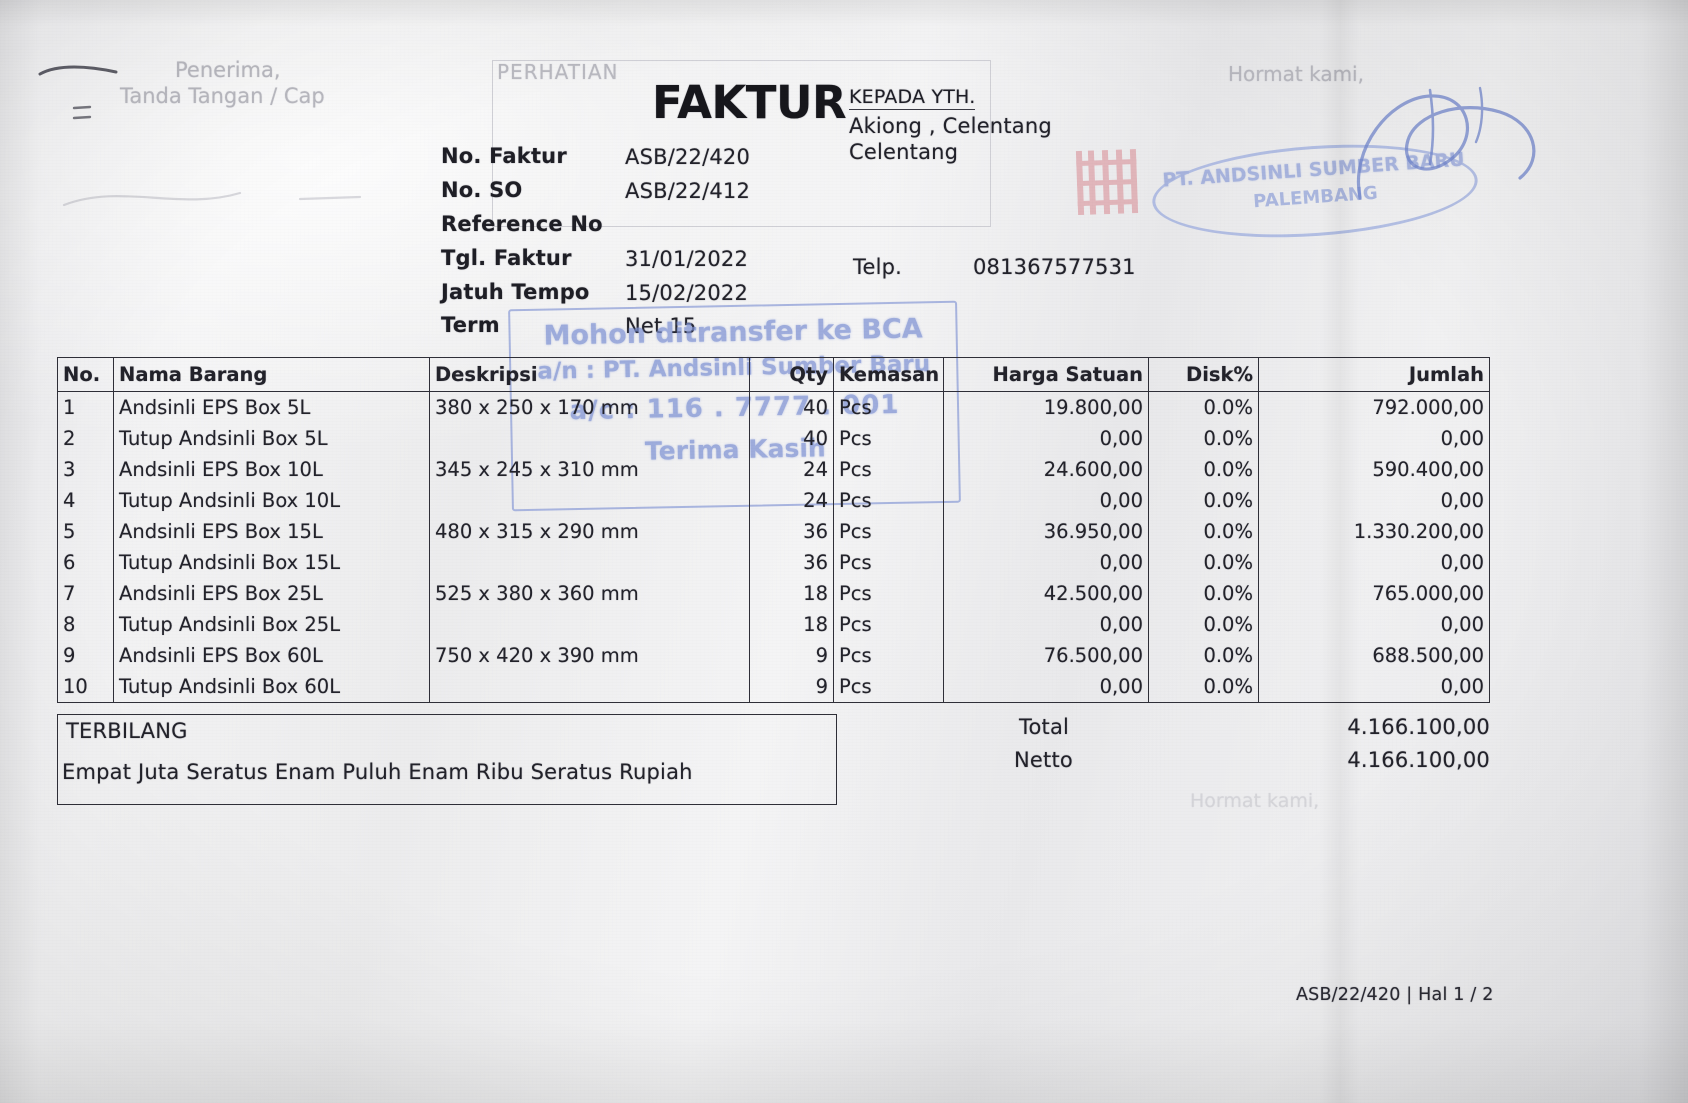 The width and height of the screenshot is (1688, 1103). Describe the element at coordinates (271, 374) in the screenshot. I see `col-header-nama: Nama Barang` at that location.